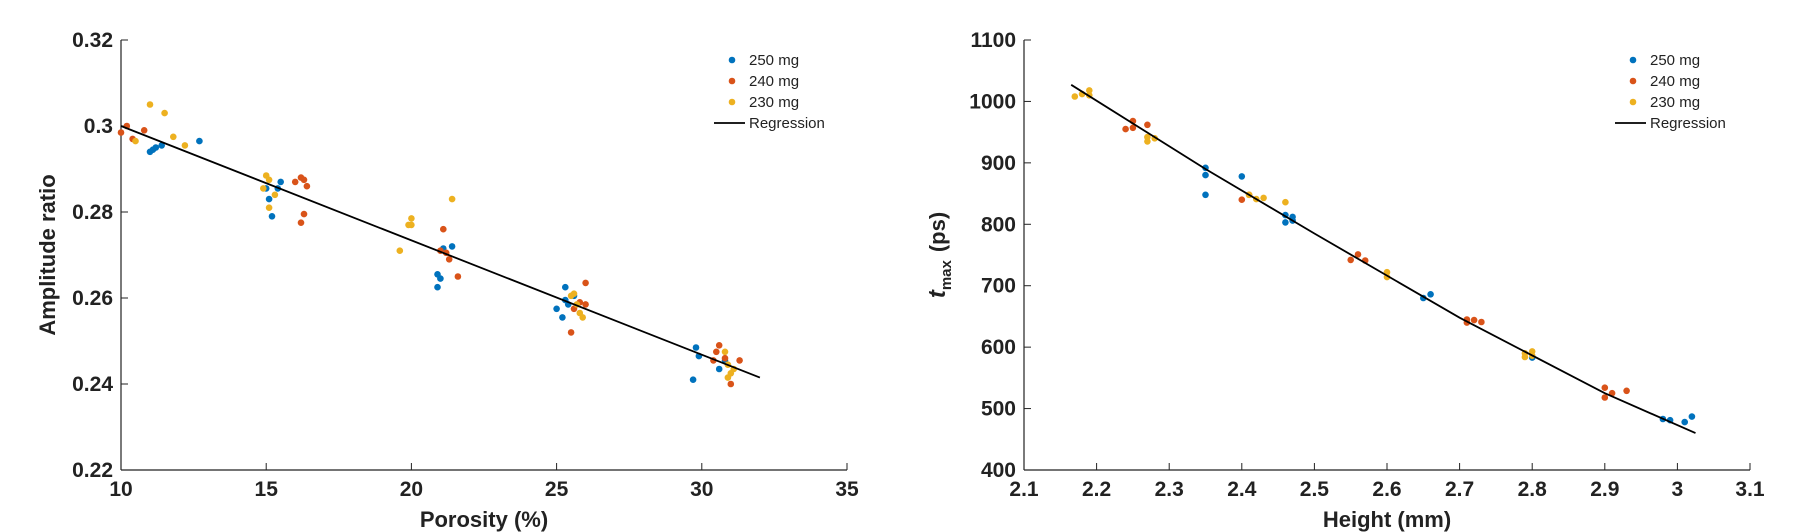 Image resolution: width=1816 pixels, height=532 pixels. What do you see at coordinates (120, 489) in the screenshot?
I see `x-tick-label: 10` at bounding box center [120, 489].